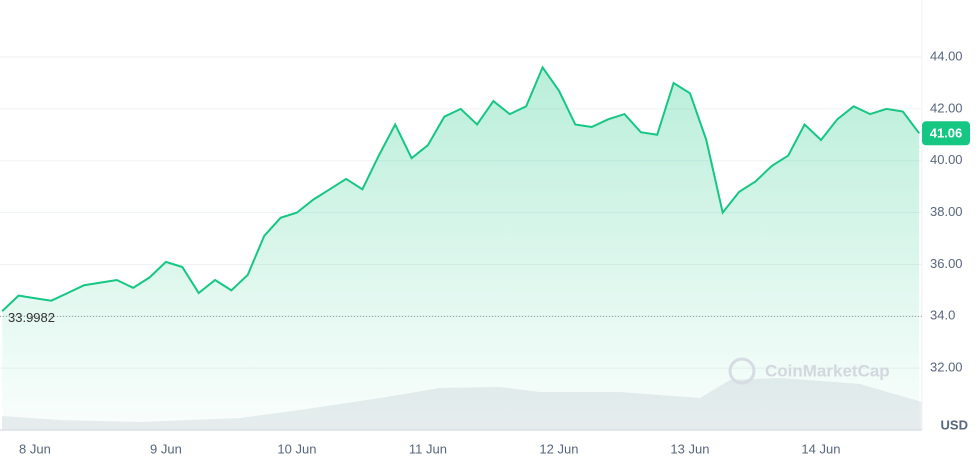 The image size is (980, 457). What do you see at coordinates (946, 159) in the screenshot?
I see `y-tick-label: 40.00` at bounding box center [946, 159].